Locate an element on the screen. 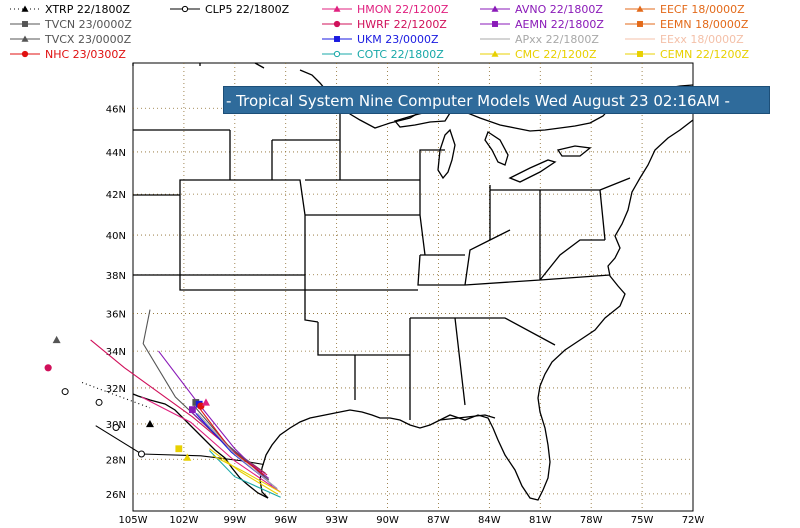 Image resolution: width=800 pixels, height=528 pixels. legend-item-cemn: CEMN 22/1200Z is located at coordinates (687, 54).